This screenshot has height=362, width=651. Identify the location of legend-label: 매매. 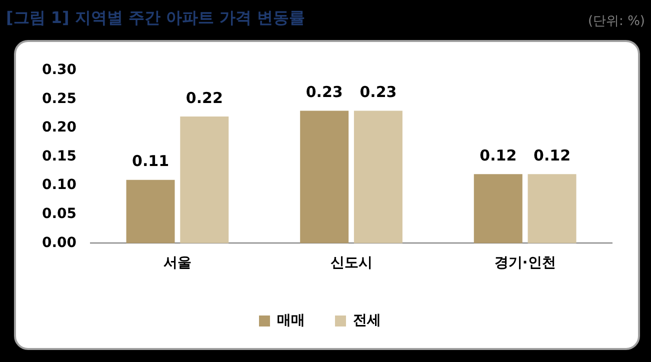
(291, 320).